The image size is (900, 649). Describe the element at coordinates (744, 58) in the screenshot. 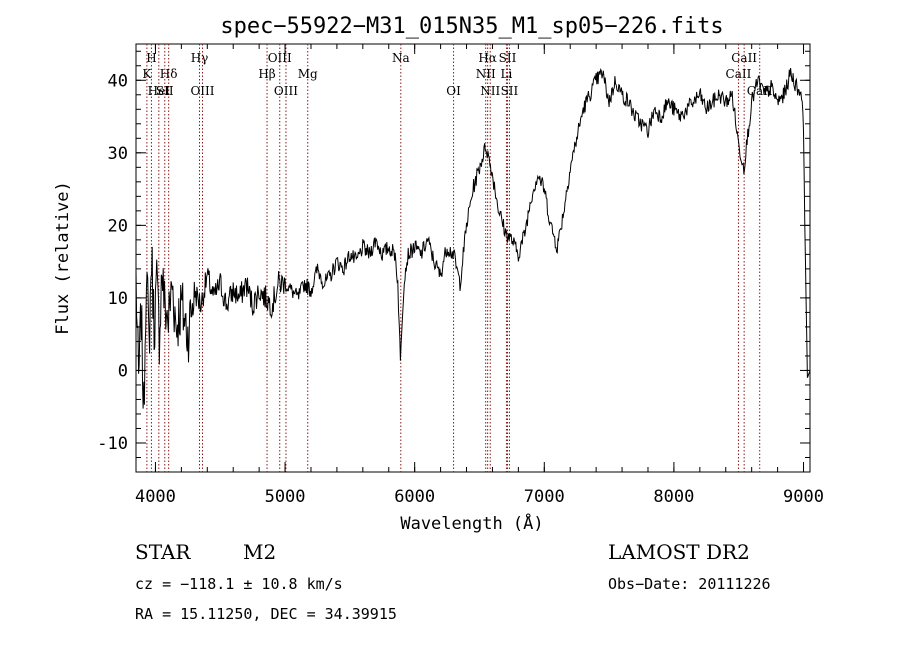

I see `line-label-20: CaII` at that location.